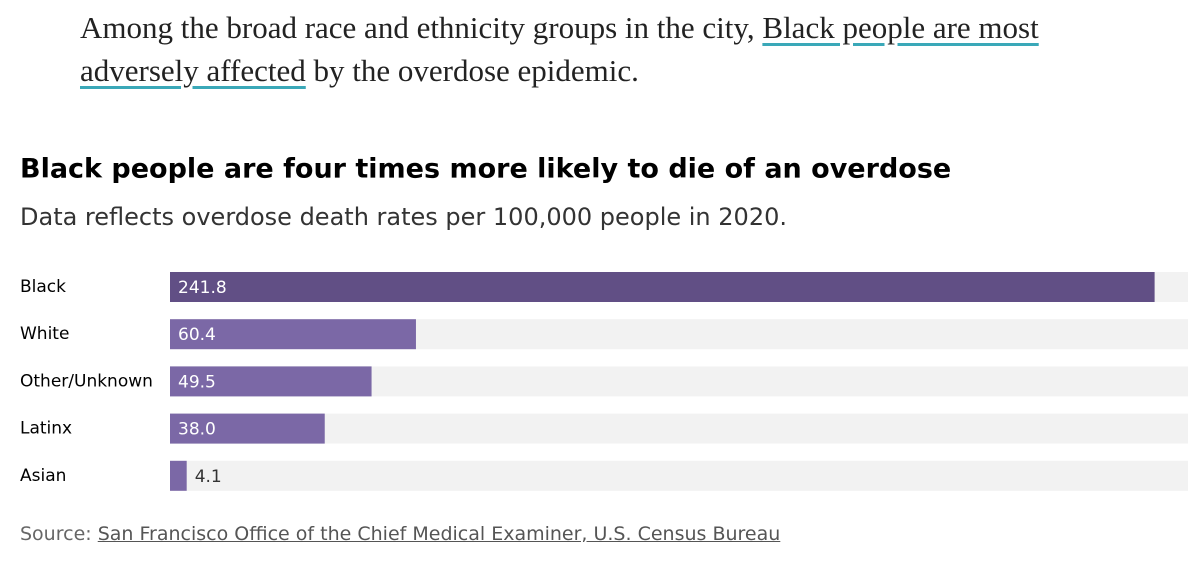 The width and height of the screenshot is (1200, 562). Describe the element at coordinates (43, 287) in the screenshot. I see `category-label: Black` at that location.